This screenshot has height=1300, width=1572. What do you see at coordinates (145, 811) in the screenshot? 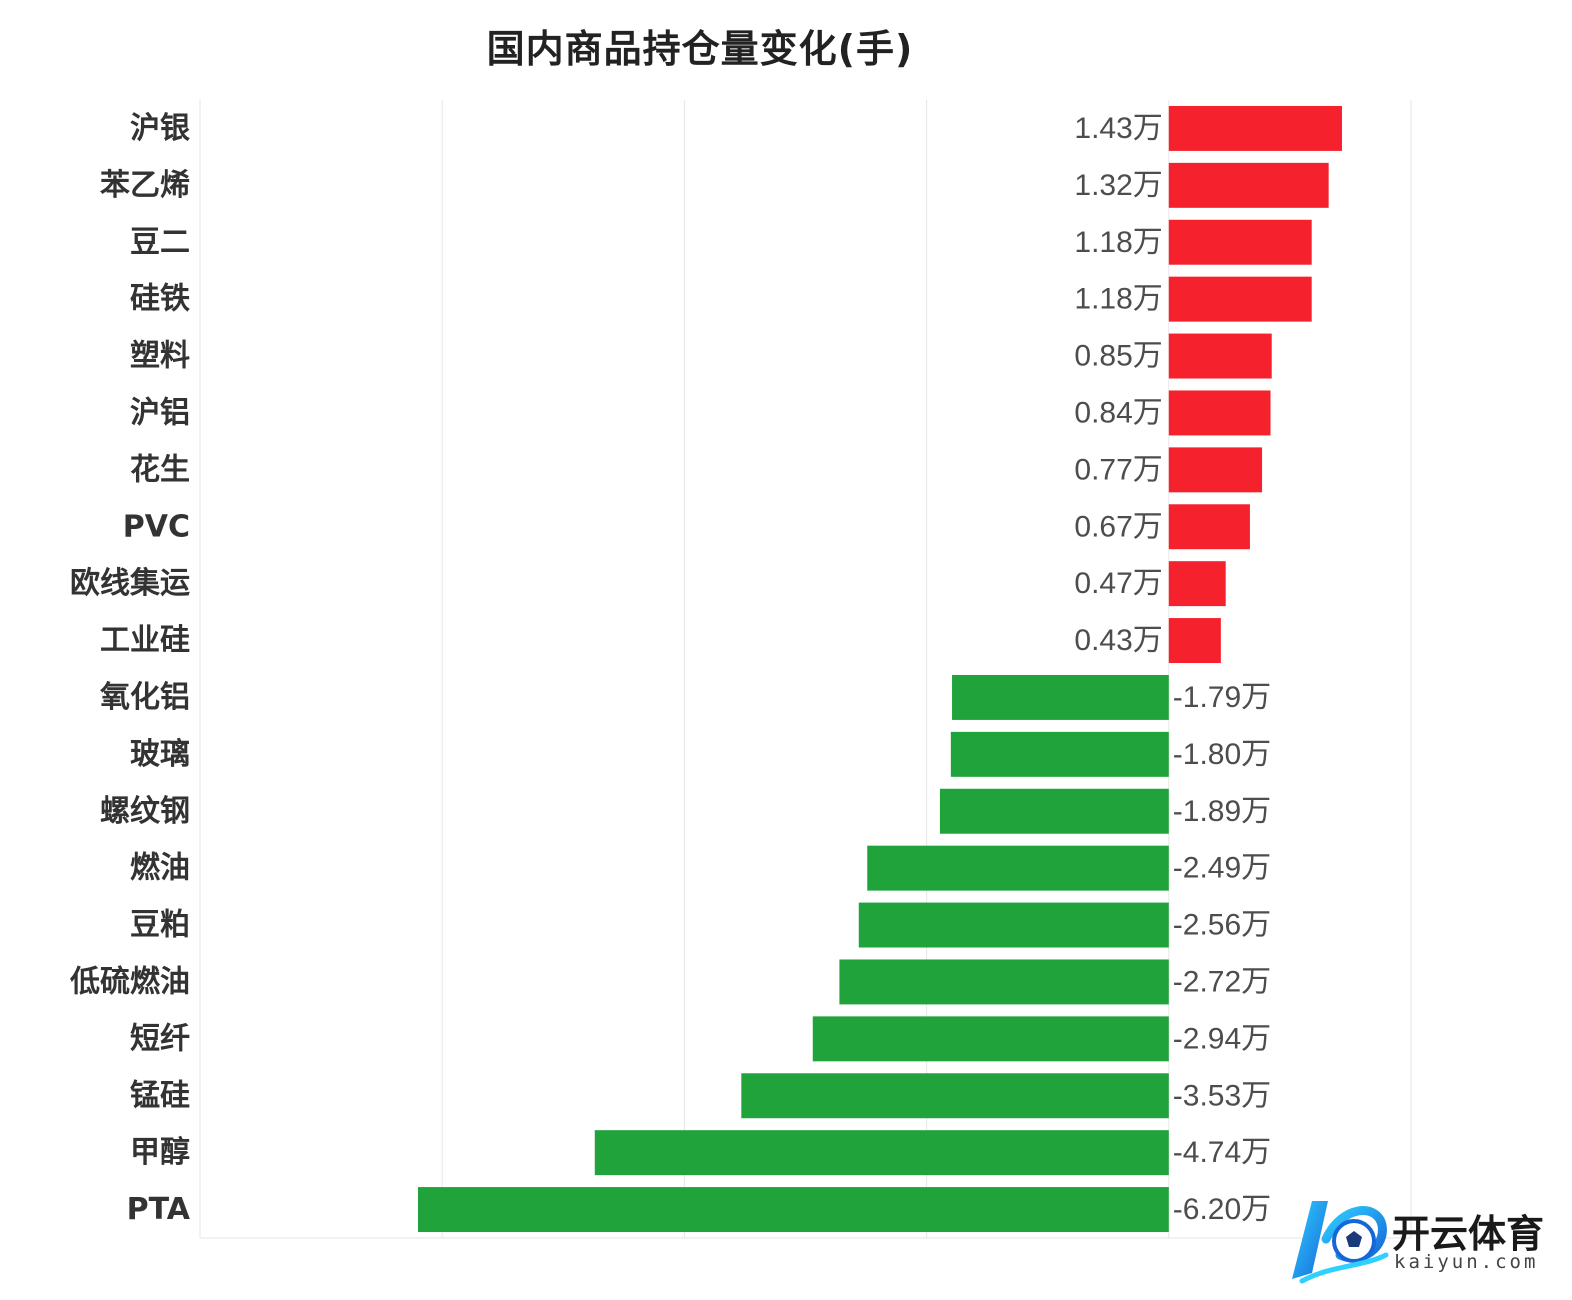
I see `category-label: 螺纹钢` at bounding box center [145, 811].